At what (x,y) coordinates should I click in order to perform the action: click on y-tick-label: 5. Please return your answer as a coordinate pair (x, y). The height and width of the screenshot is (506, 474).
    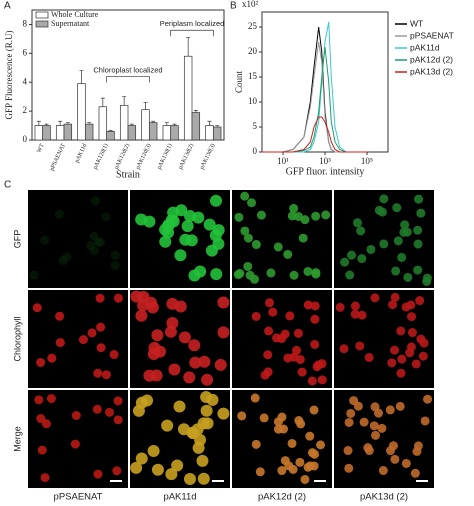
    Looking at the image, I should click on (255, 126).